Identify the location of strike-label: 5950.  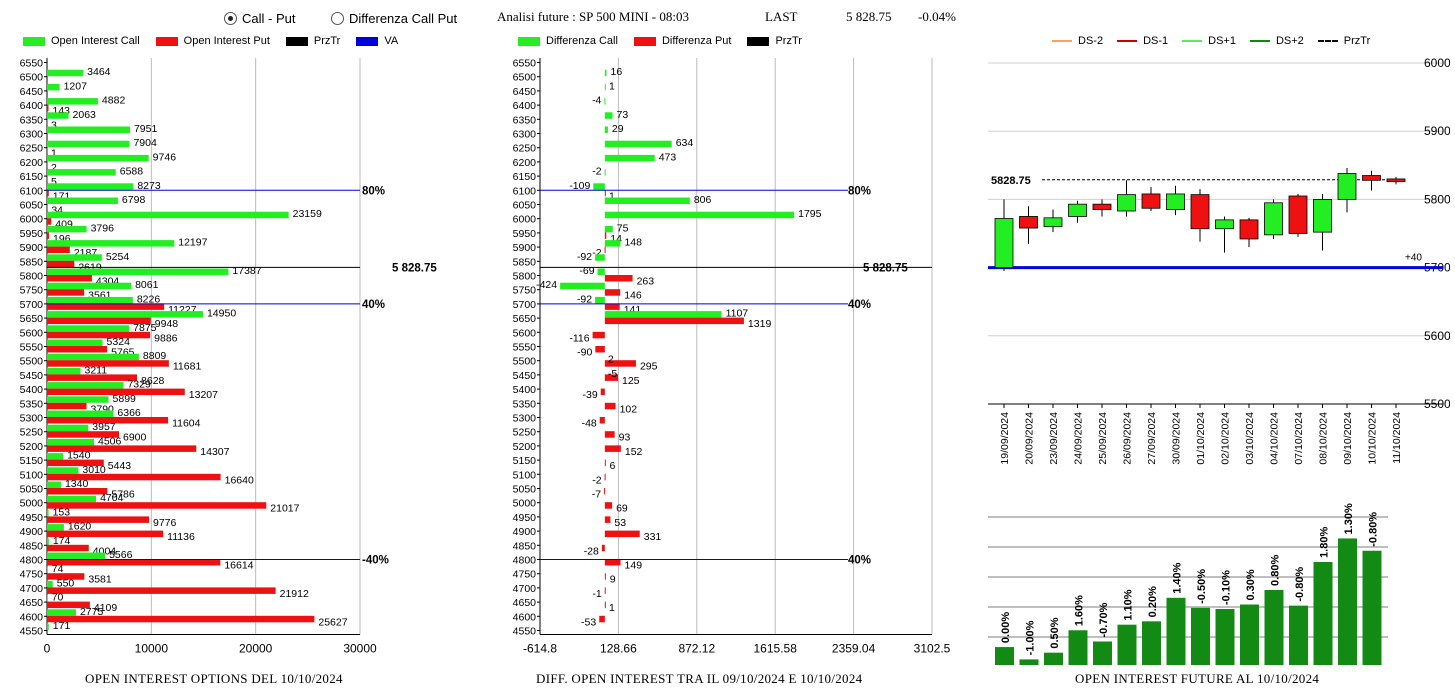
(525, 234).